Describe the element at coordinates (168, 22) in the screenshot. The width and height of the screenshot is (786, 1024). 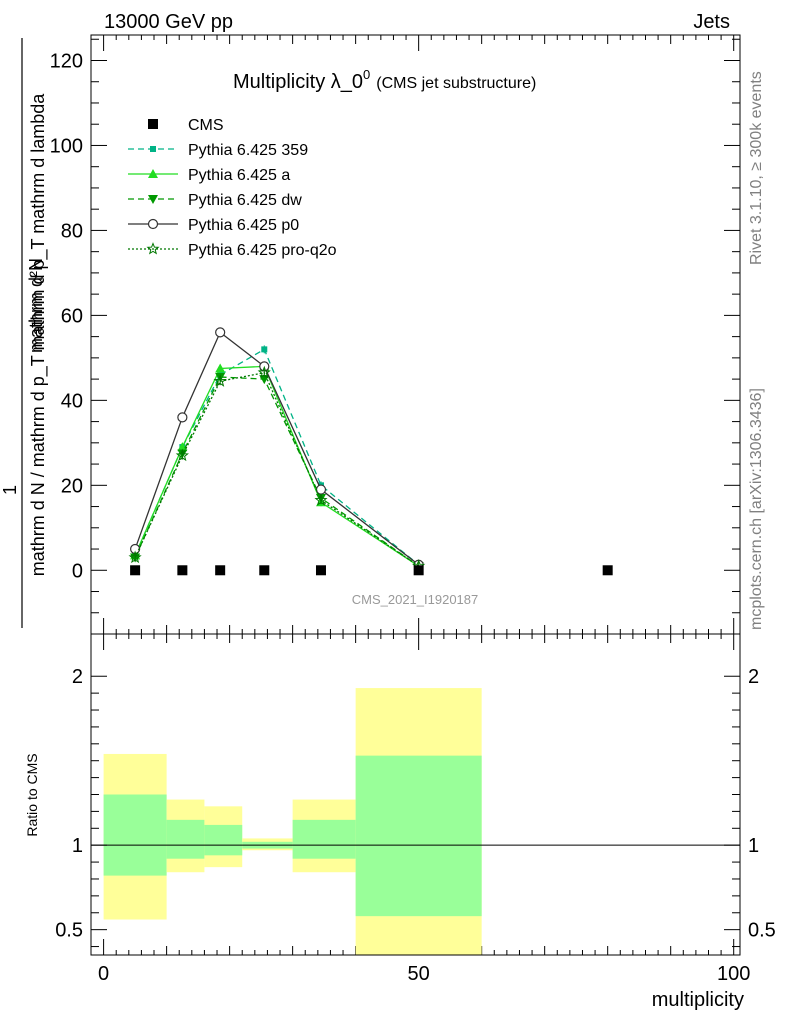
I see `header-left: 13000 GeV pp` at that location.